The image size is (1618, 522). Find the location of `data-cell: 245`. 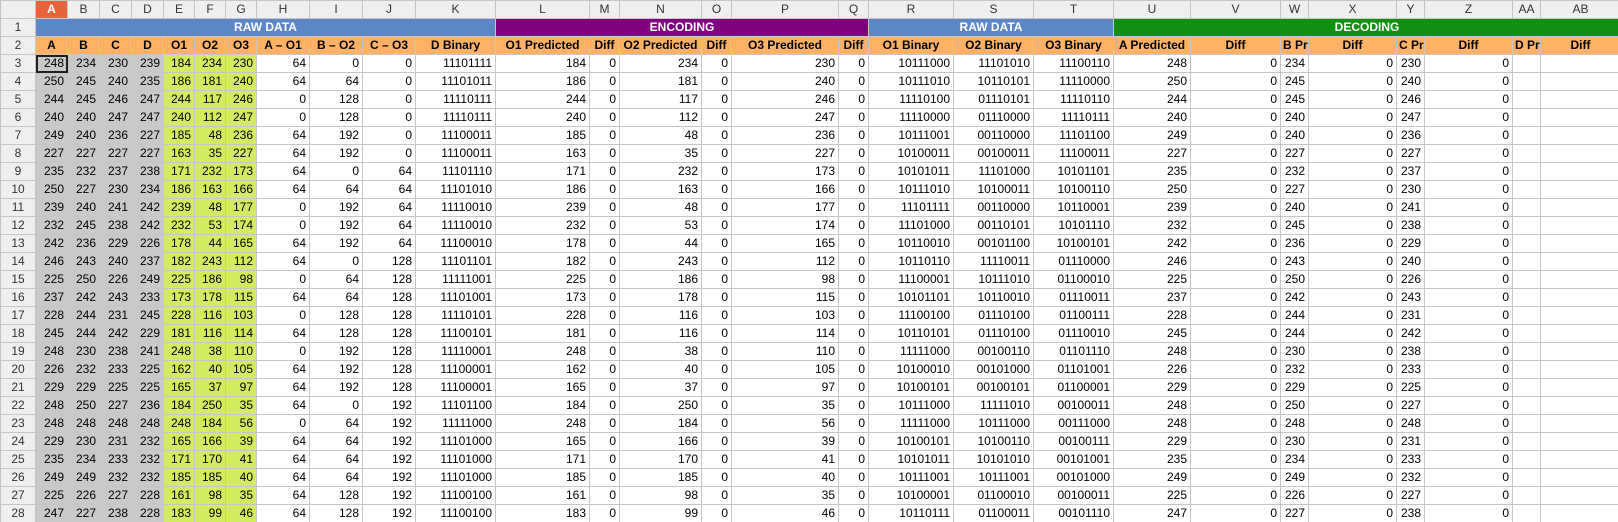

data-cell: 245 is located at coordinates (83, 81).